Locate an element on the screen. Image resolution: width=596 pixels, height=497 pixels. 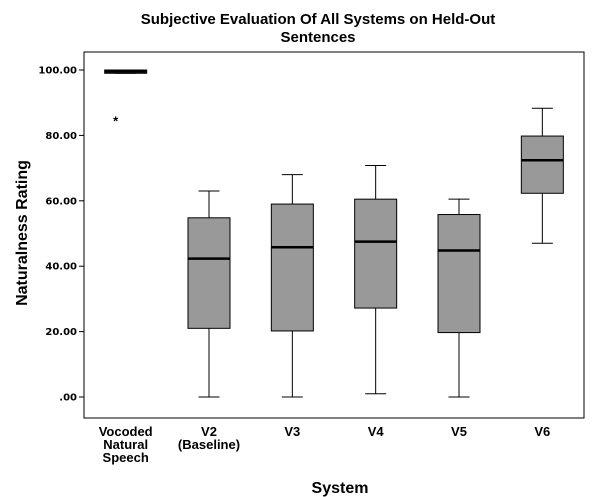
outlier-0-0: * is located at coordinates (116, 121).